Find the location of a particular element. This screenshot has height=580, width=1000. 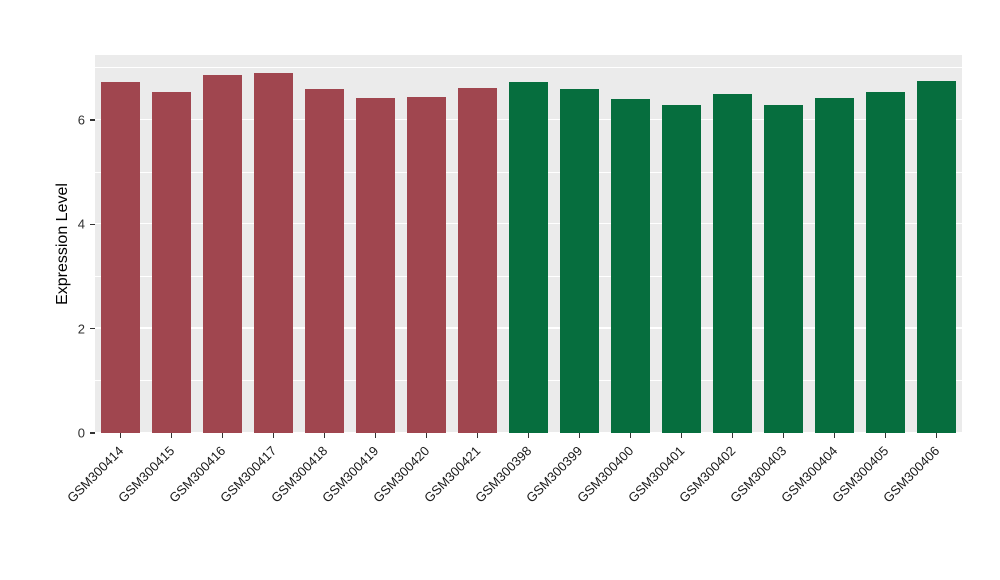

bar-GSM300400 is located at coordinates (630, 266).